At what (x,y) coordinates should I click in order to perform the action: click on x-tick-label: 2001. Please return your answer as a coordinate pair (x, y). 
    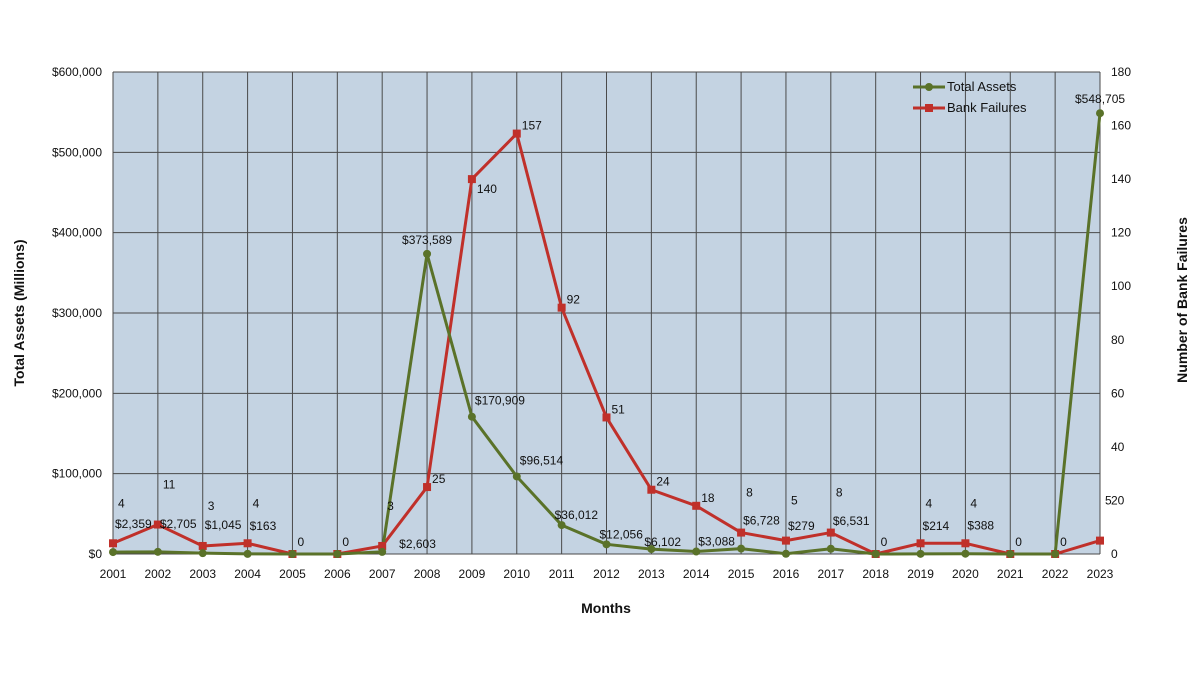
    Looking at the image, I should click on (113, 574).